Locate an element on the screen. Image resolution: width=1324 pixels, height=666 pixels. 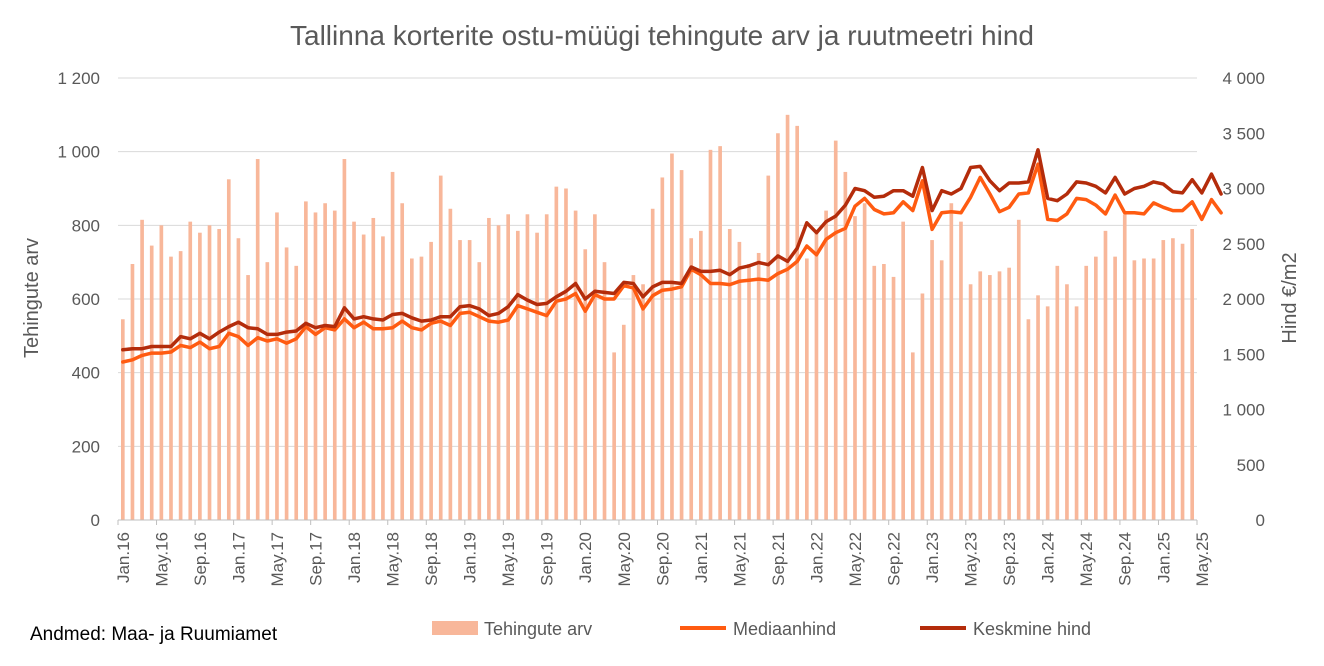
x-tick-label: Jan.25 is located at coordinates (1163, 557).